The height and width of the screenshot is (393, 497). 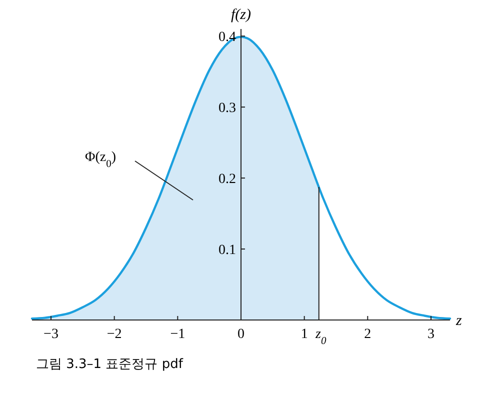 What do you see at coordinates (304, 334) in the screenshot?
I see `x-tick-label: 1` at bounding box center [304, 334].